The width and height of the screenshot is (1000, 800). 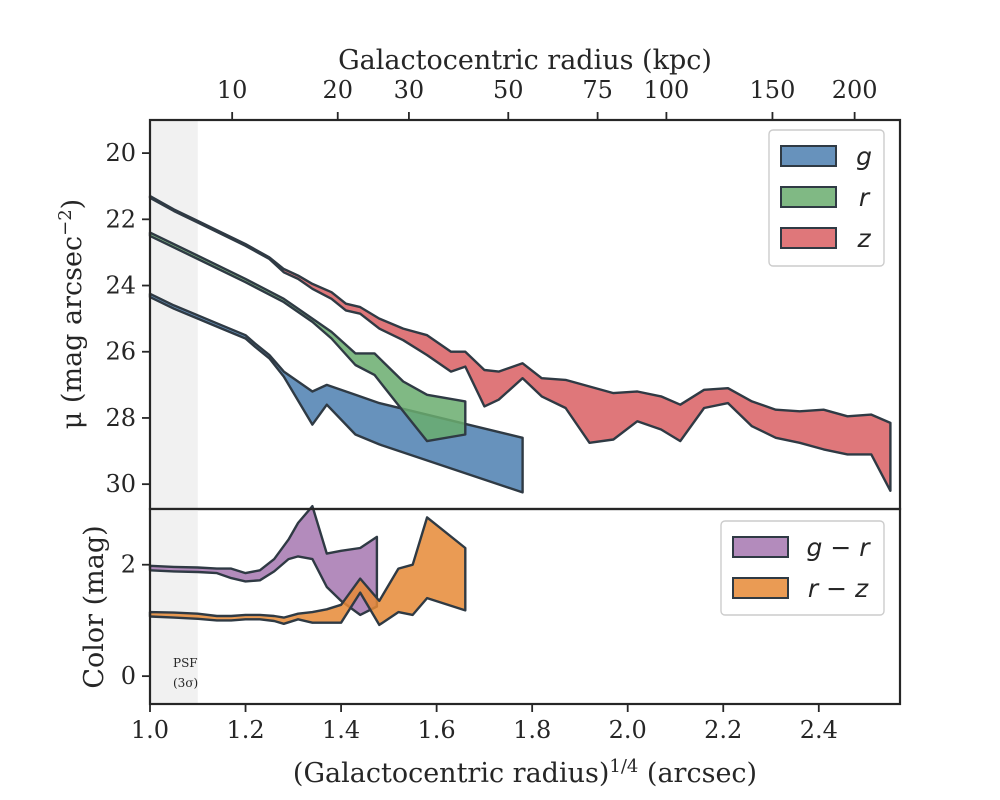 What do you see at coordinates (409, 90) in the screenshot?
I see `top-tick-label-30: 30` at bounding box center [409, 90].